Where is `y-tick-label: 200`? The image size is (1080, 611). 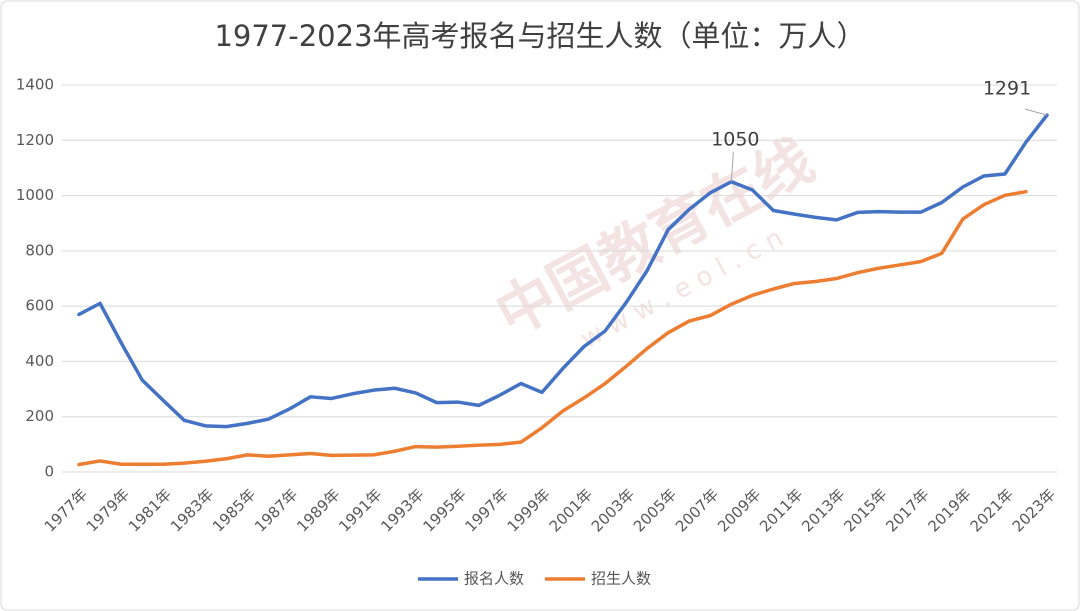
y-tick-label: 200 is located at coordinates (39, 416).